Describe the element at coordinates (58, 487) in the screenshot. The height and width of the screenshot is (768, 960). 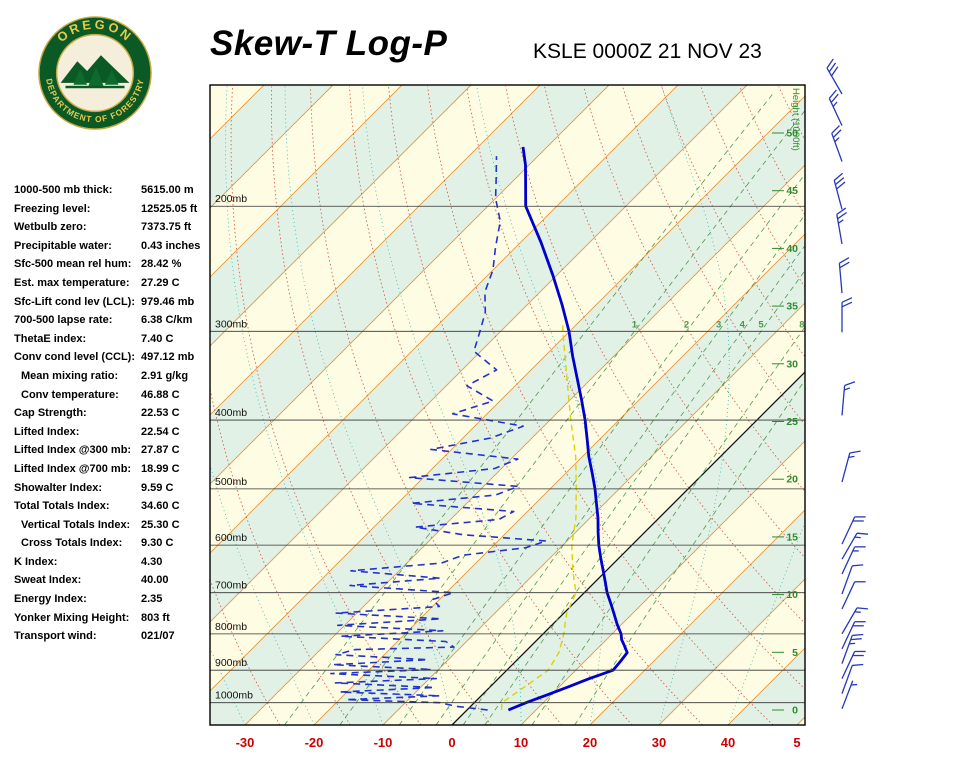
I see `index-label: Showalter Index:` at that location.